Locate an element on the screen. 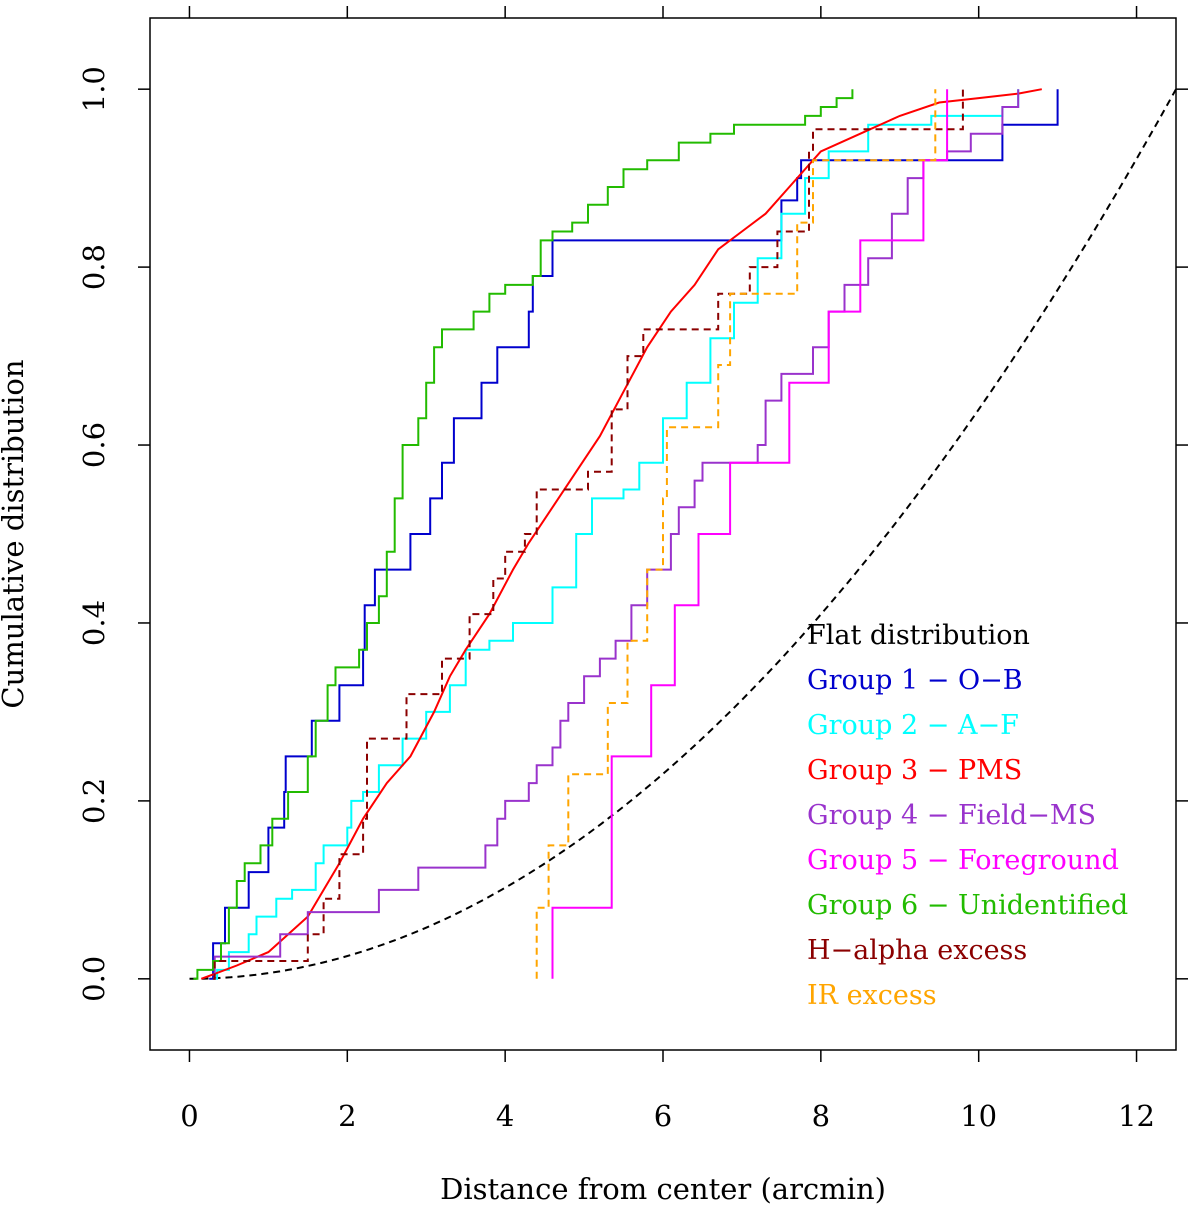 The width and height of the screenshot is (1200, 1210). legend-entry-3: Group 2 − A−F is located at coordinates (913, 725).